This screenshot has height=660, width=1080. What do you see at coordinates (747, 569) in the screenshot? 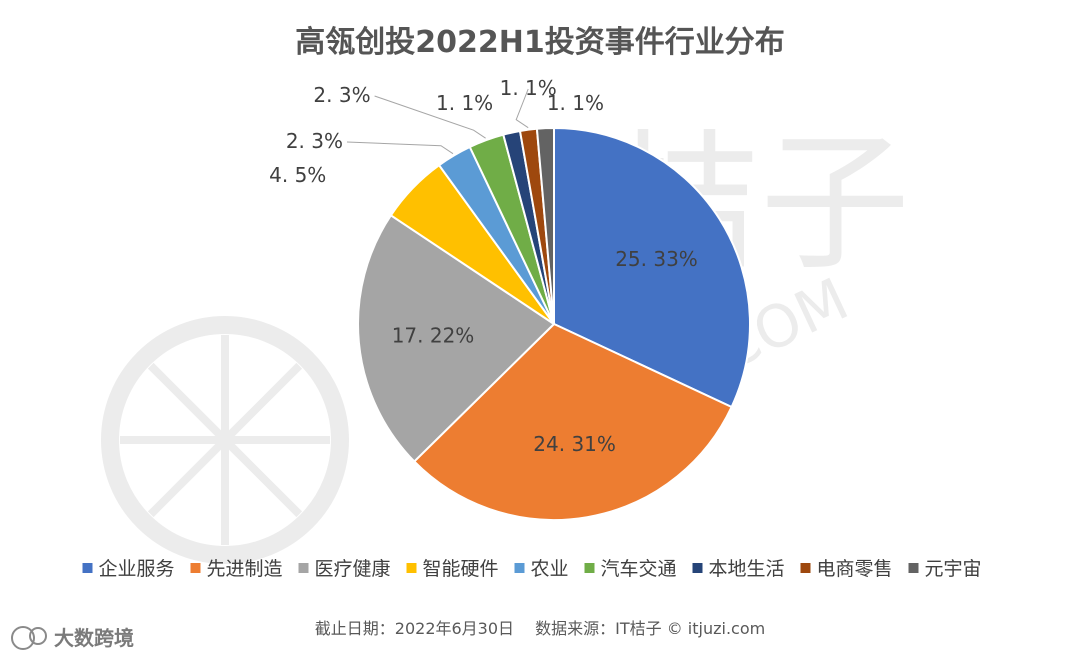
I see `legend-label-6: 本地生活` at bounding box center [747, 569].